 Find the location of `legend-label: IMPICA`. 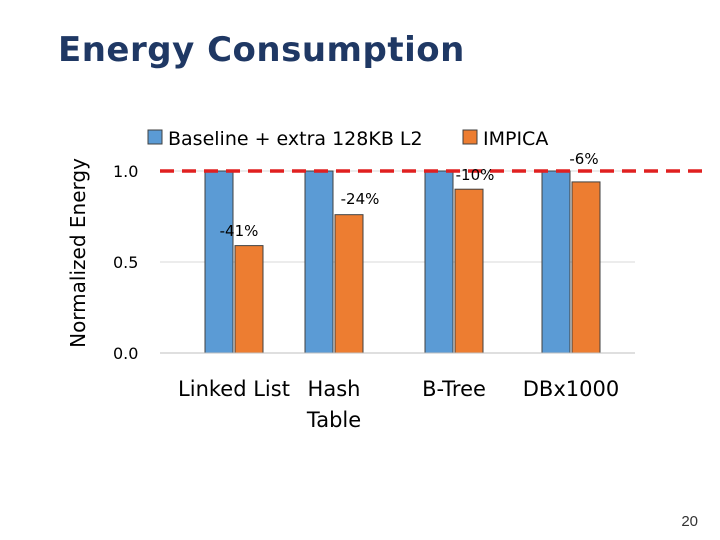

legend-label: IMPICA is located at coordinates (515, 139).